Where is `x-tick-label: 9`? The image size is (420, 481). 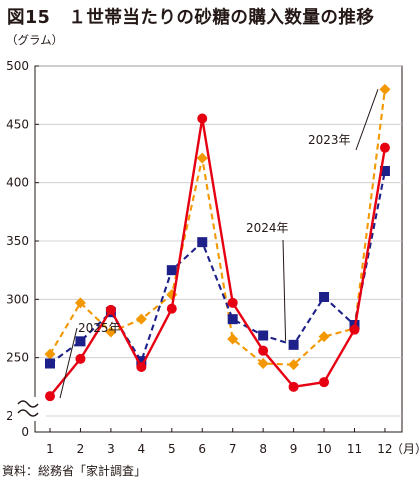 x-tick-label: 9 is located at coordinates (294, 449).